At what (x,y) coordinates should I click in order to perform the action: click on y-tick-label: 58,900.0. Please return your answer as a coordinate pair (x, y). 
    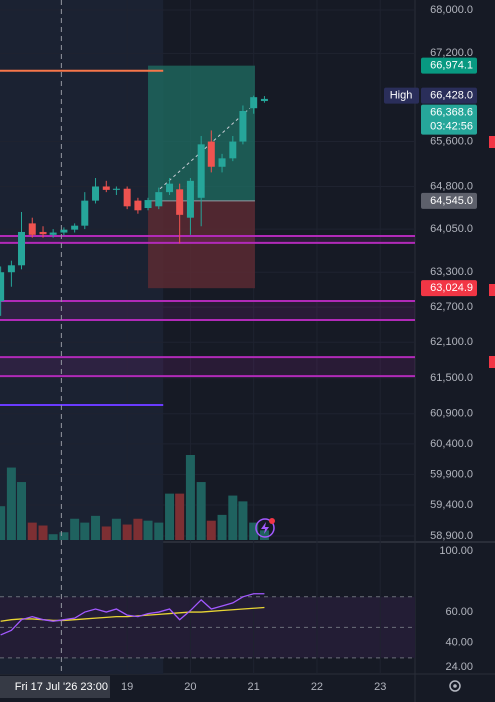
    Looking at the image, I should click on (451, 536).